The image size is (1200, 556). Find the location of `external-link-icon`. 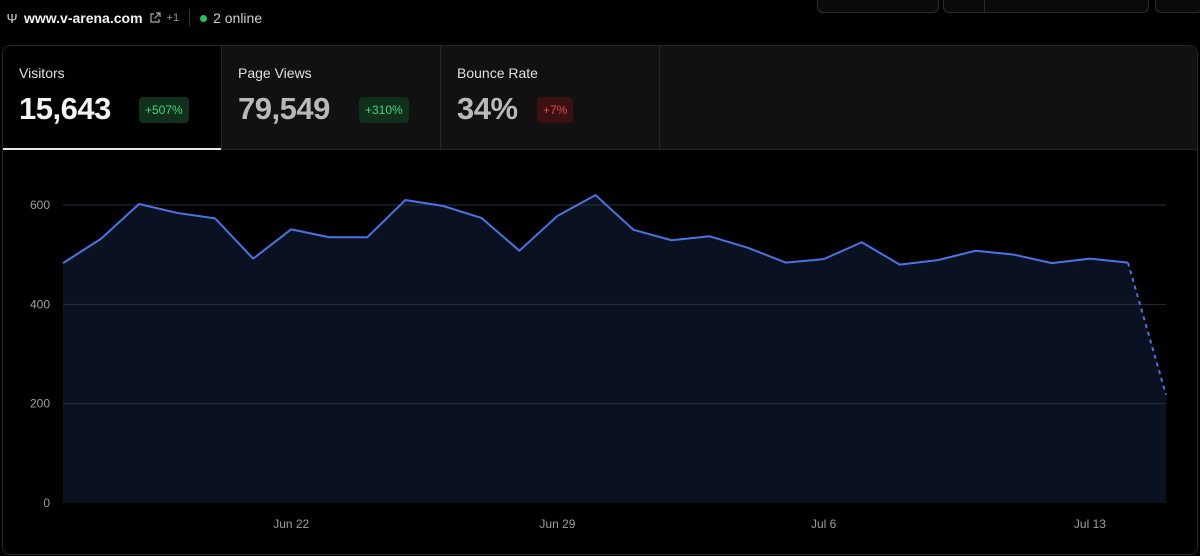

external-link-icon is located at coordinates (155, 18).